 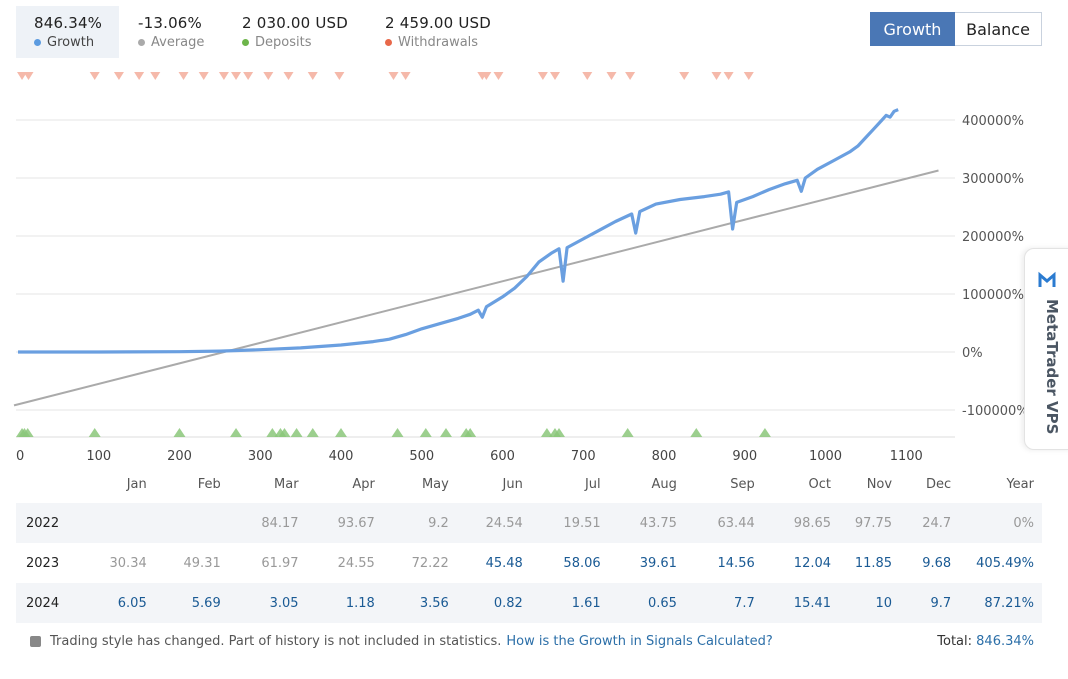 I want to click on stat-growth-value: 846.34%, so click(x=68, y=23).